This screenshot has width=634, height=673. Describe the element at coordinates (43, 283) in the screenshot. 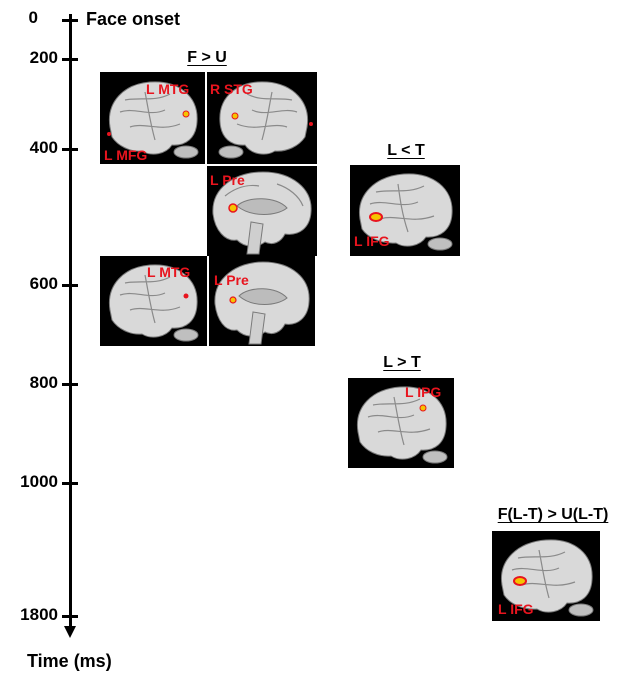

I see `tick-label-600: 600` at that location.